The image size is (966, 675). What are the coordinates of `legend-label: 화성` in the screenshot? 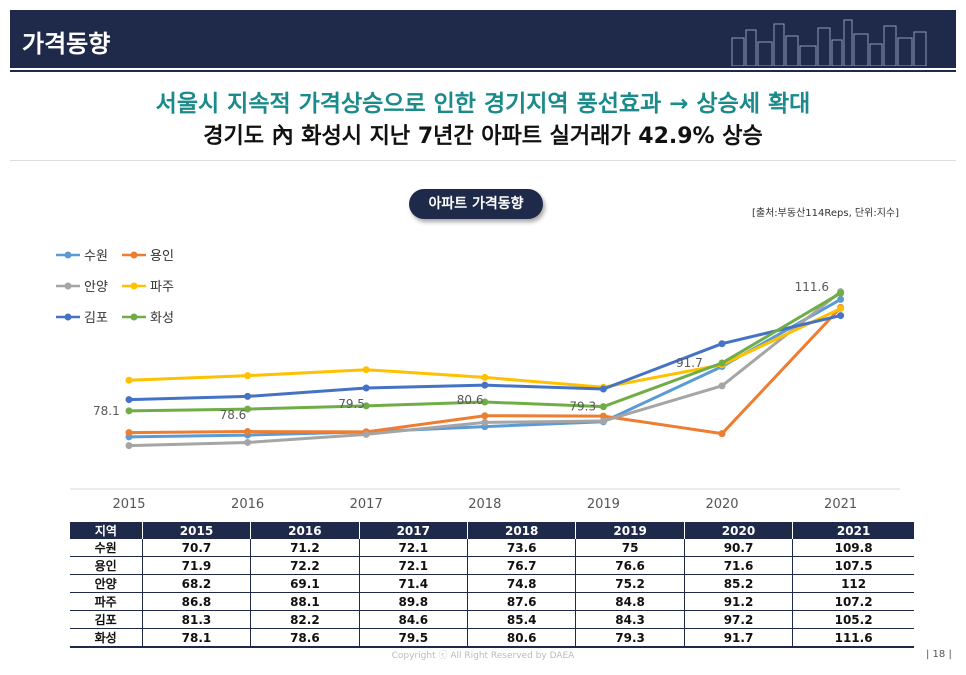 It's located at (162, 318).